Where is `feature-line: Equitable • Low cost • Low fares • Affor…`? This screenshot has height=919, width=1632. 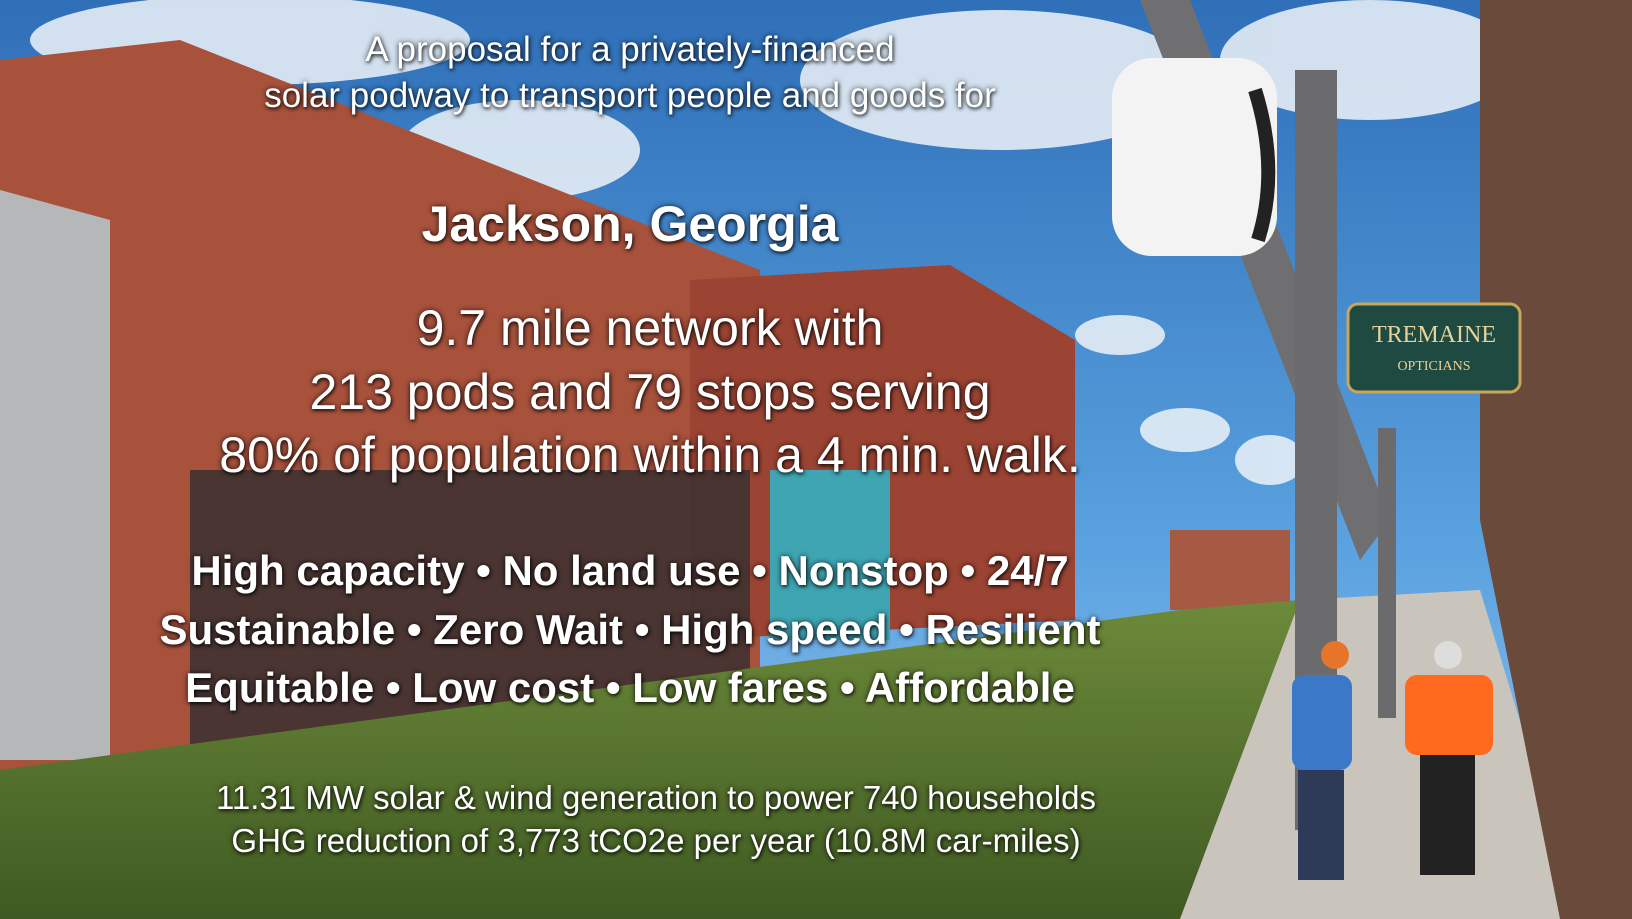
feature-line: Equitable • Low cost • Low fares • Affor… is located at coordinates (630, 687).